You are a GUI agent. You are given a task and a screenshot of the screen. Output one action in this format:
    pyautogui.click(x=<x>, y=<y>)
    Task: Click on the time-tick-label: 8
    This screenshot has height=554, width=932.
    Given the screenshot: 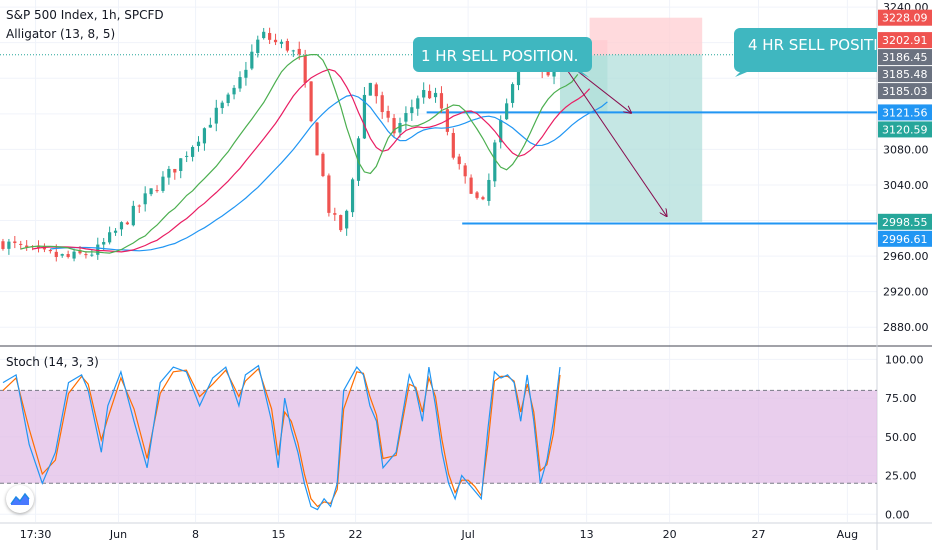 What is the action you would take?
    pyautogui.click(x=195, y=534)
    